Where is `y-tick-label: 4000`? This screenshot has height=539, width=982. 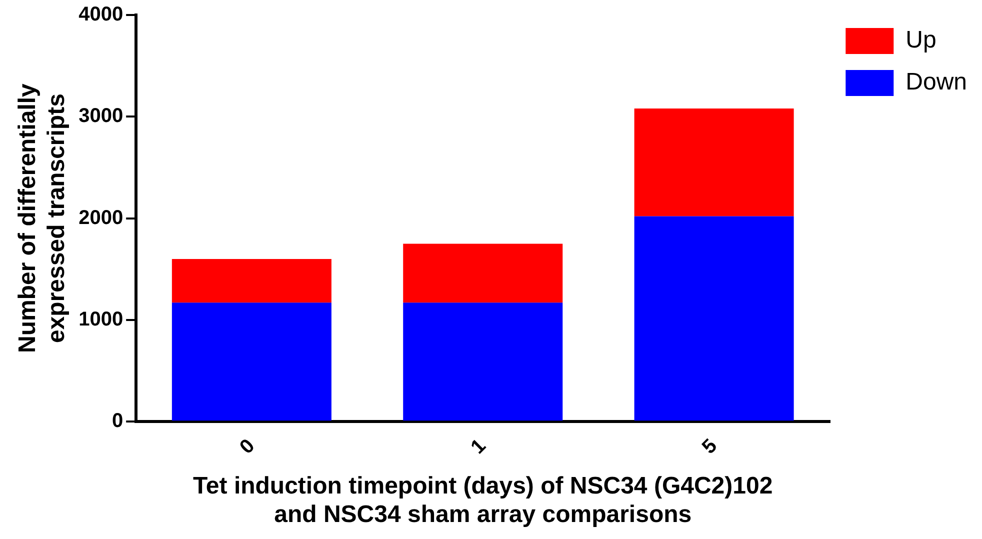
y-tick-label: 4000 is located at coordinates (101, 15).